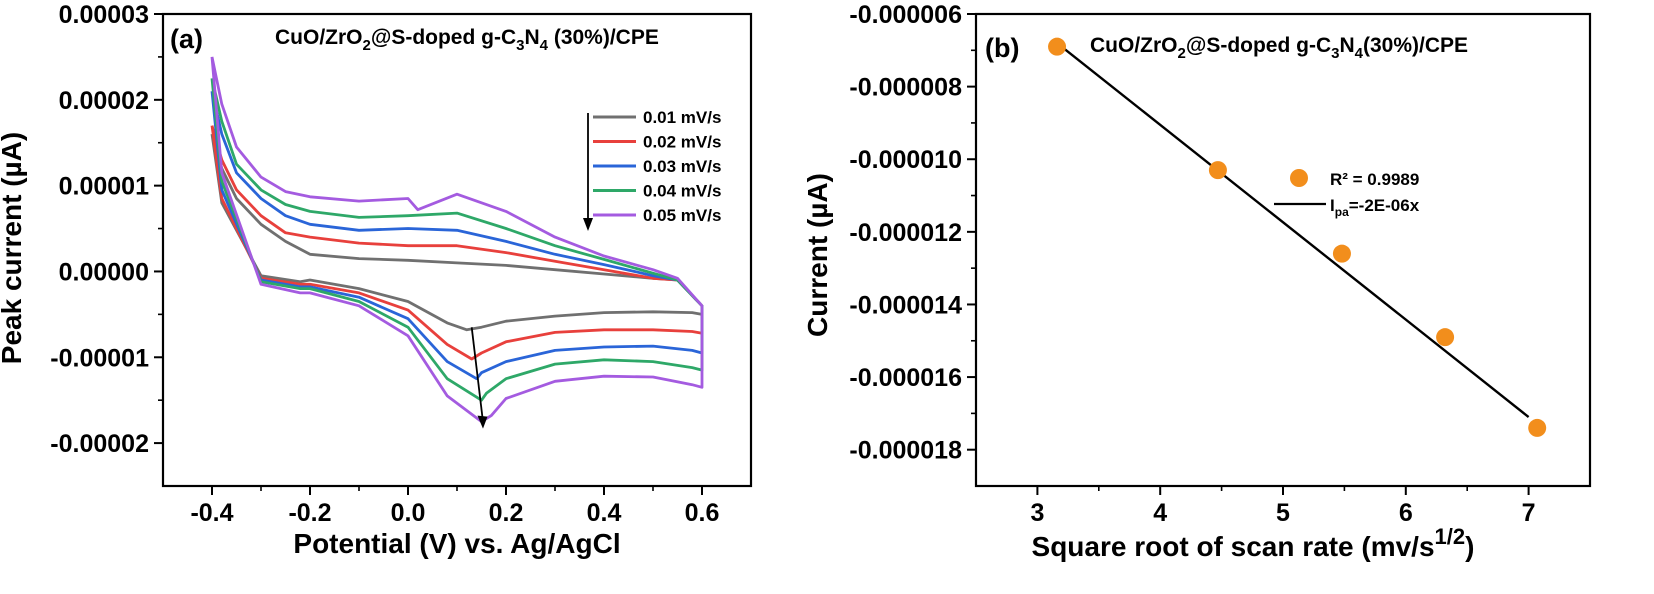 This screenshot has height=594, width=1654. What do you see at coordinates (104, 272) in the screenshot?
I see `y-tick-label: 0.00000` at bounding box center [104, 272].